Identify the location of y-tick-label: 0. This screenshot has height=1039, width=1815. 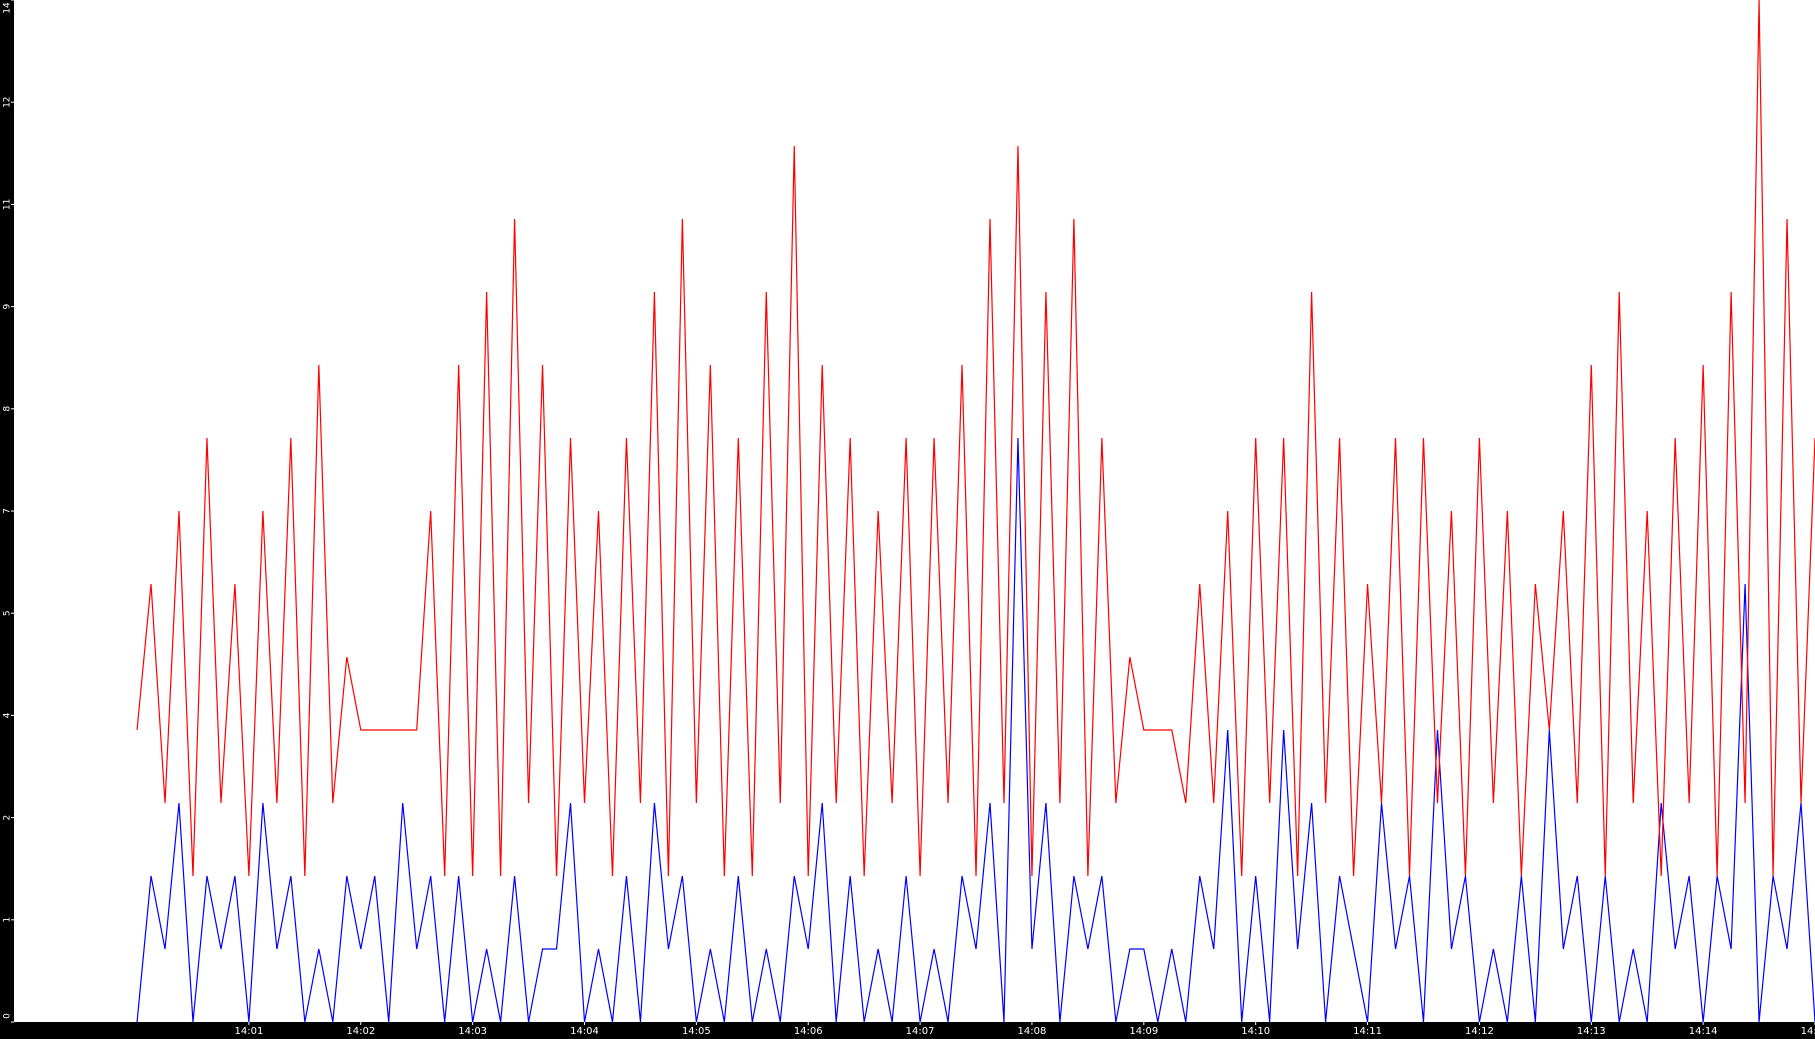
(8, 1016).